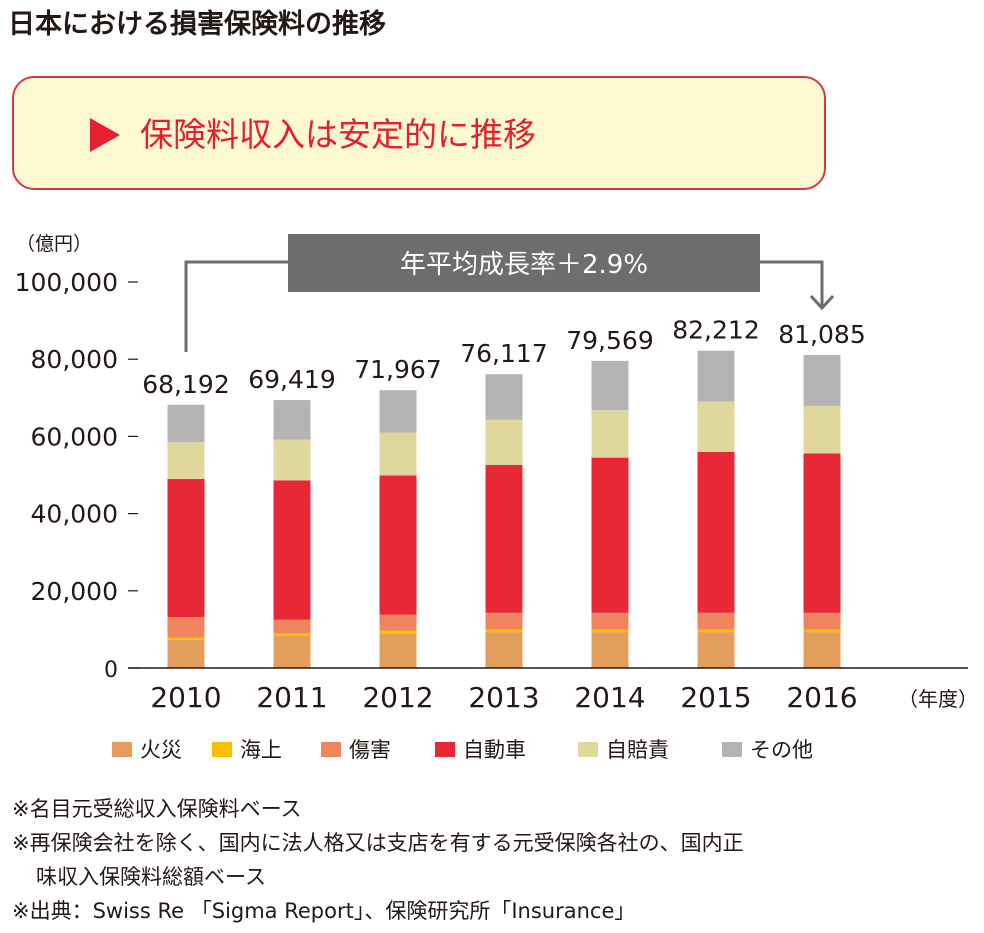 The height and width of the screenshot is (933, 984). Describe the element at coordinates (111, 670) in the screenshot. I see `y-tick-label: 0` at that location.